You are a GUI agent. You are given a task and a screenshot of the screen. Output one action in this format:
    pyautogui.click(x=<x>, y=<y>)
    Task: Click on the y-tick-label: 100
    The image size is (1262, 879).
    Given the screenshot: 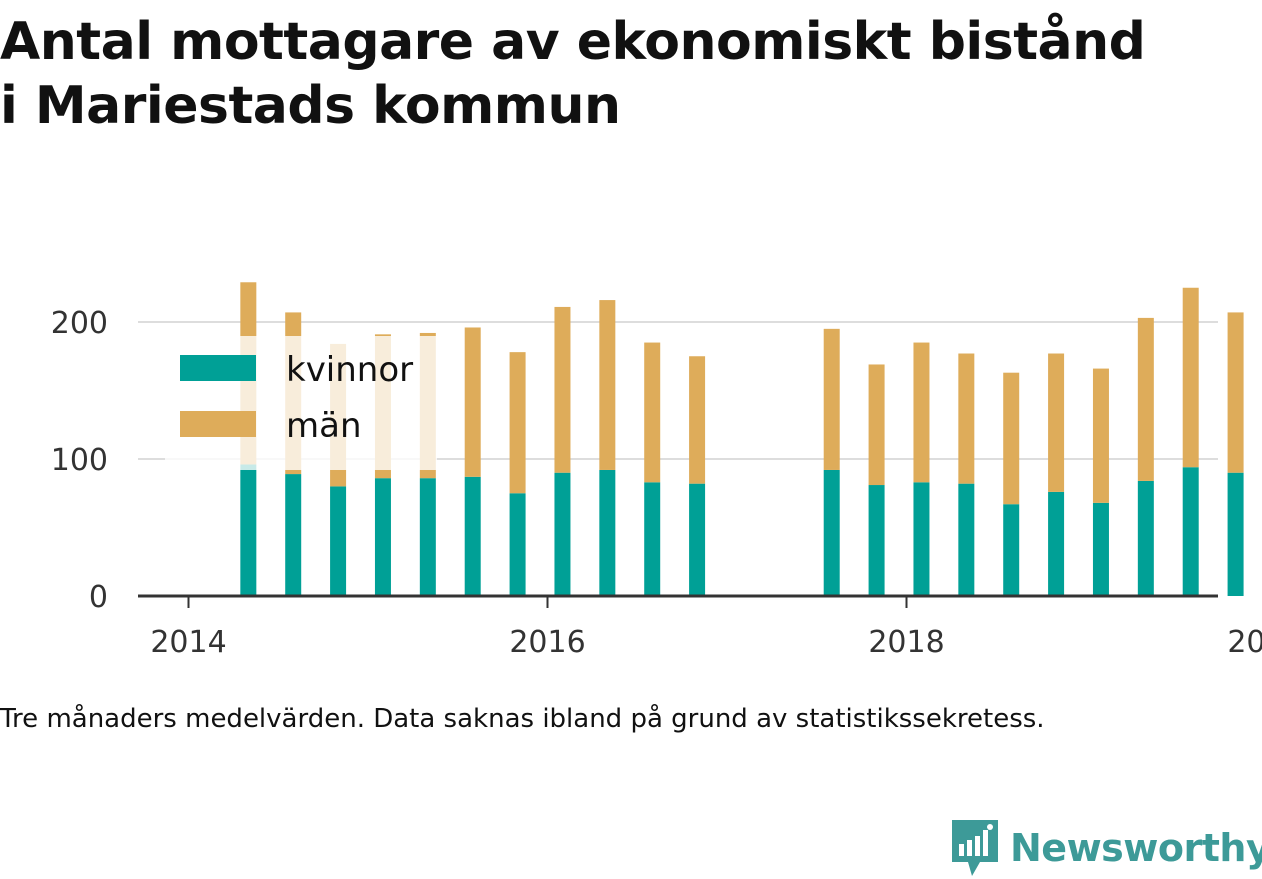 What is the action you would take?
    pyautogui.click(x=79, y=460)
    